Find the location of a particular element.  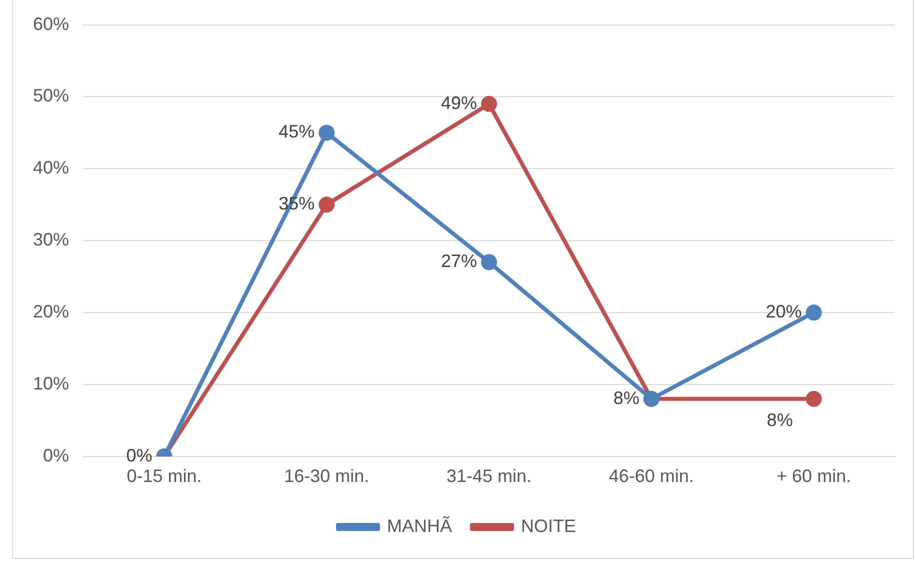

x-tick-label: 31-45 min. is located at coordinates (489, 476).